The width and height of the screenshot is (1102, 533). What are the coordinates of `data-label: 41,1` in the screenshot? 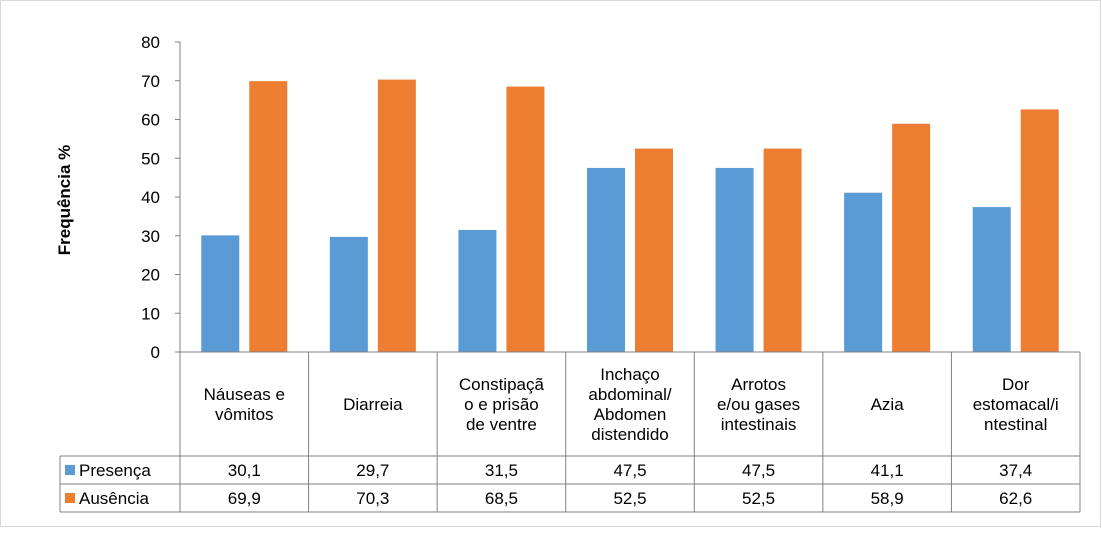 It's located at (887, 470).